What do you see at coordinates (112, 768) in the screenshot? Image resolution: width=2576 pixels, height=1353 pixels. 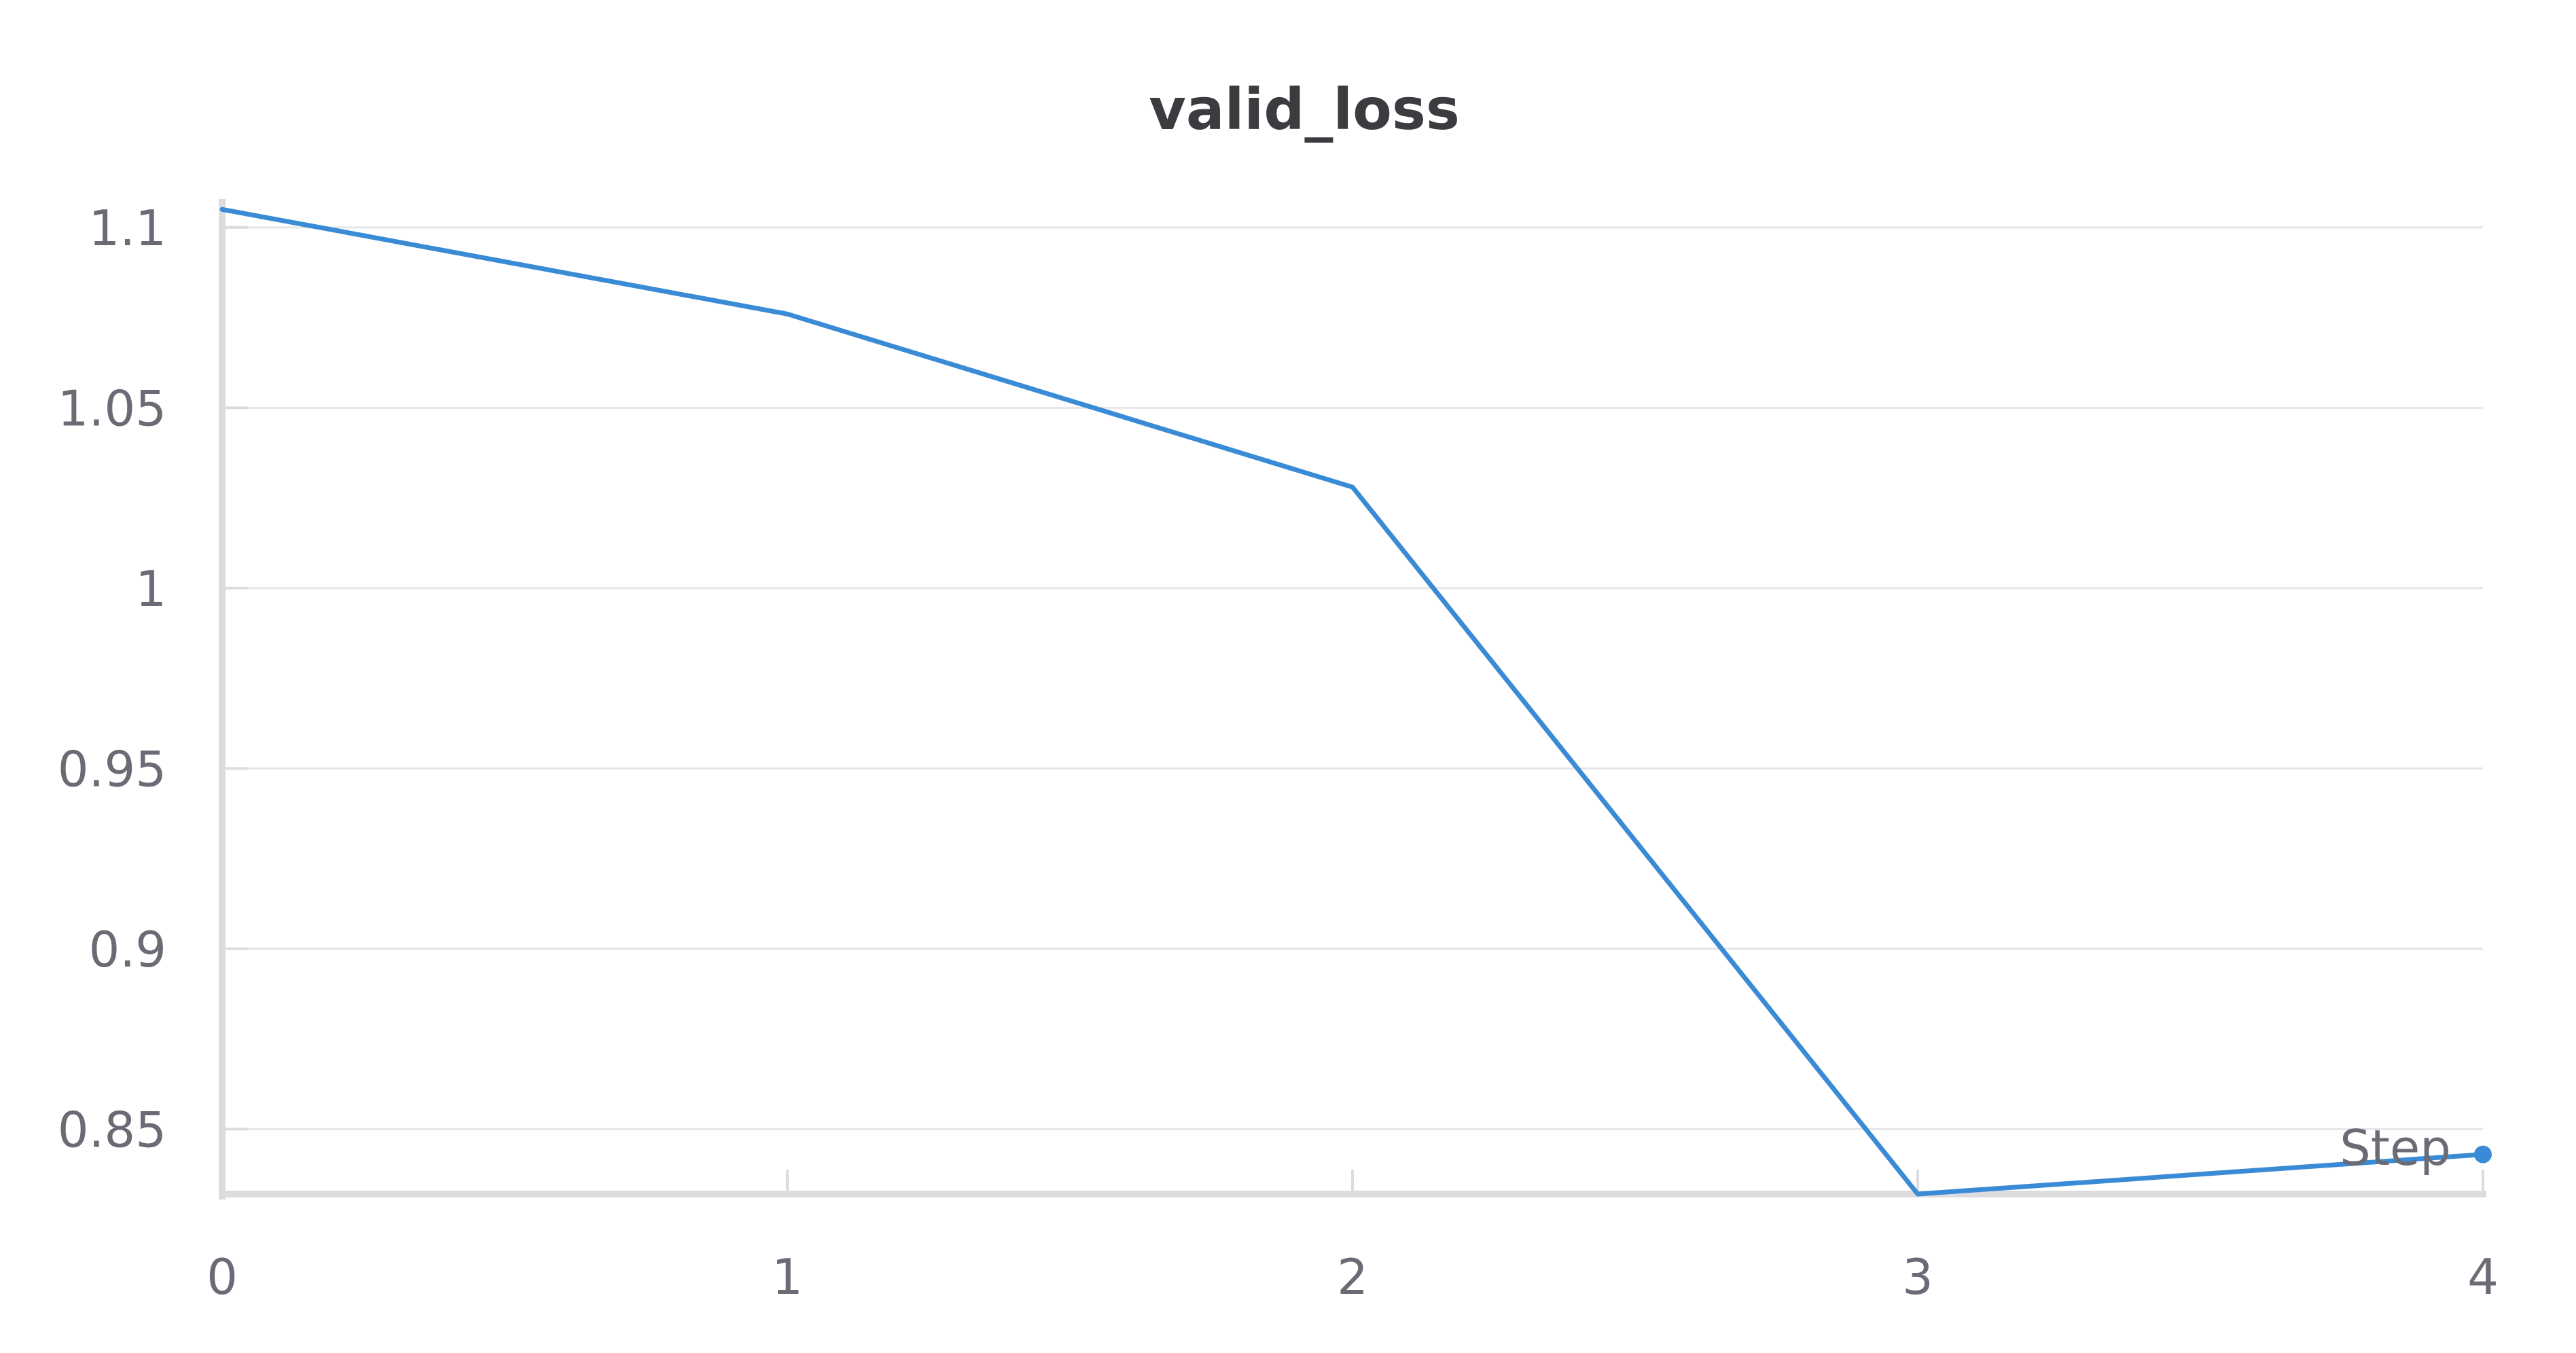 I see `y-tick-label: 0.95` at bounding box center [112, 768].